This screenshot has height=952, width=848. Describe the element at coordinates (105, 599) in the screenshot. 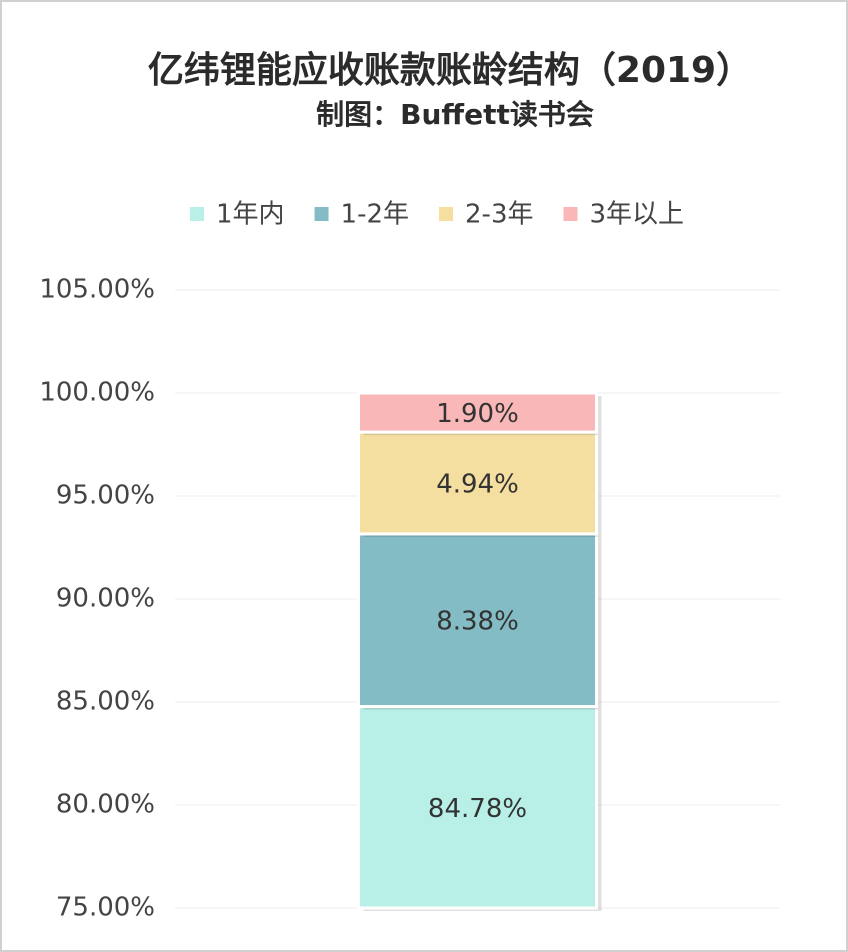

I see `y-tick-label: 90.00%` at that location.